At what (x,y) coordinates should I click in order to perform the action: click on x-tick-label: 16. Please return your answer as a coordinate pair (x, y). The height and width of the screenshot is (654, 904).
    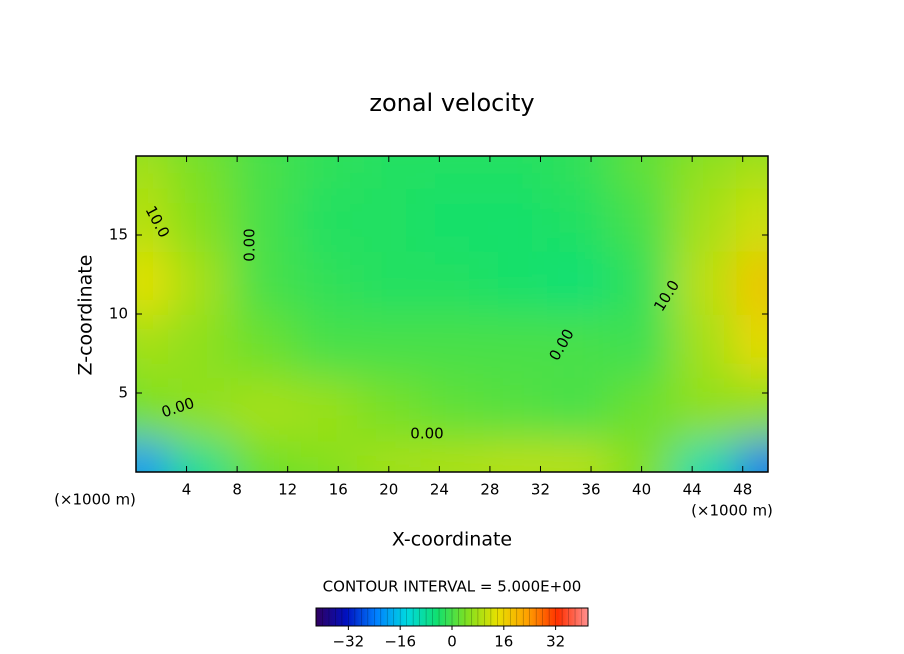
    Looking at the image, I should click on (338, 490).